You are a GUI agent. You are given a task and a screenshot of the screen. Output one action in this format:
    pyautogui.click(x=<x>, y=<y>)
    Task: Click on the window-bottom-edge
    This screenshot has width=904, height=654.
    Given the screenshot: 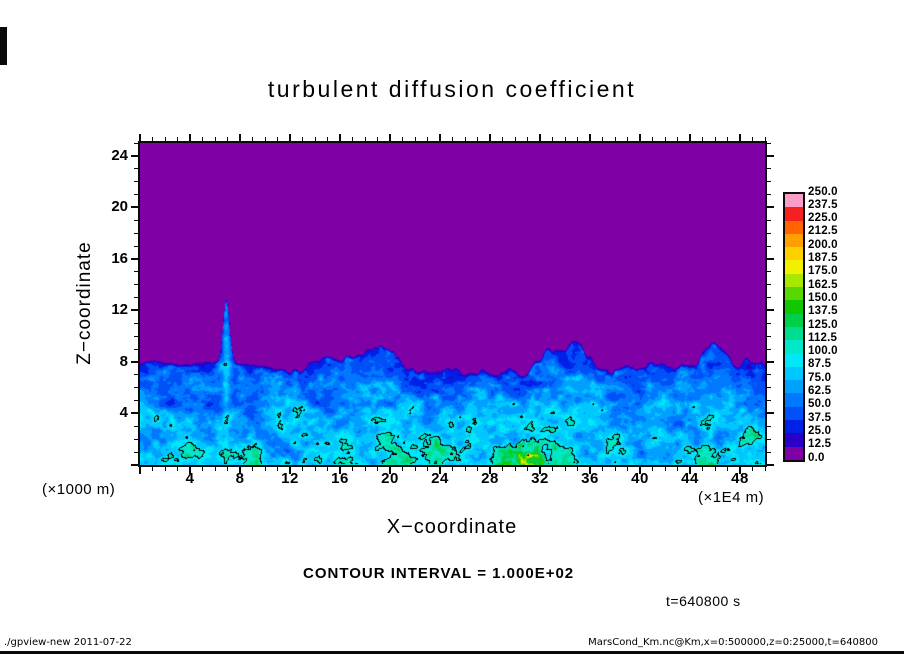 What is the action you would take?
    pyautogui.click(x=452, y=652)
    